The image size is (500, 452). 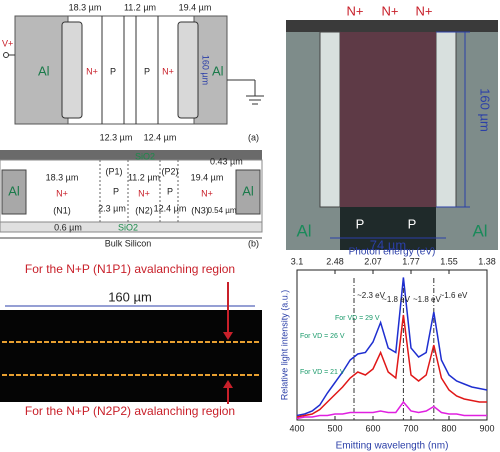 I want to click on dim: 0.43 µm, so click(x=226, y=161).